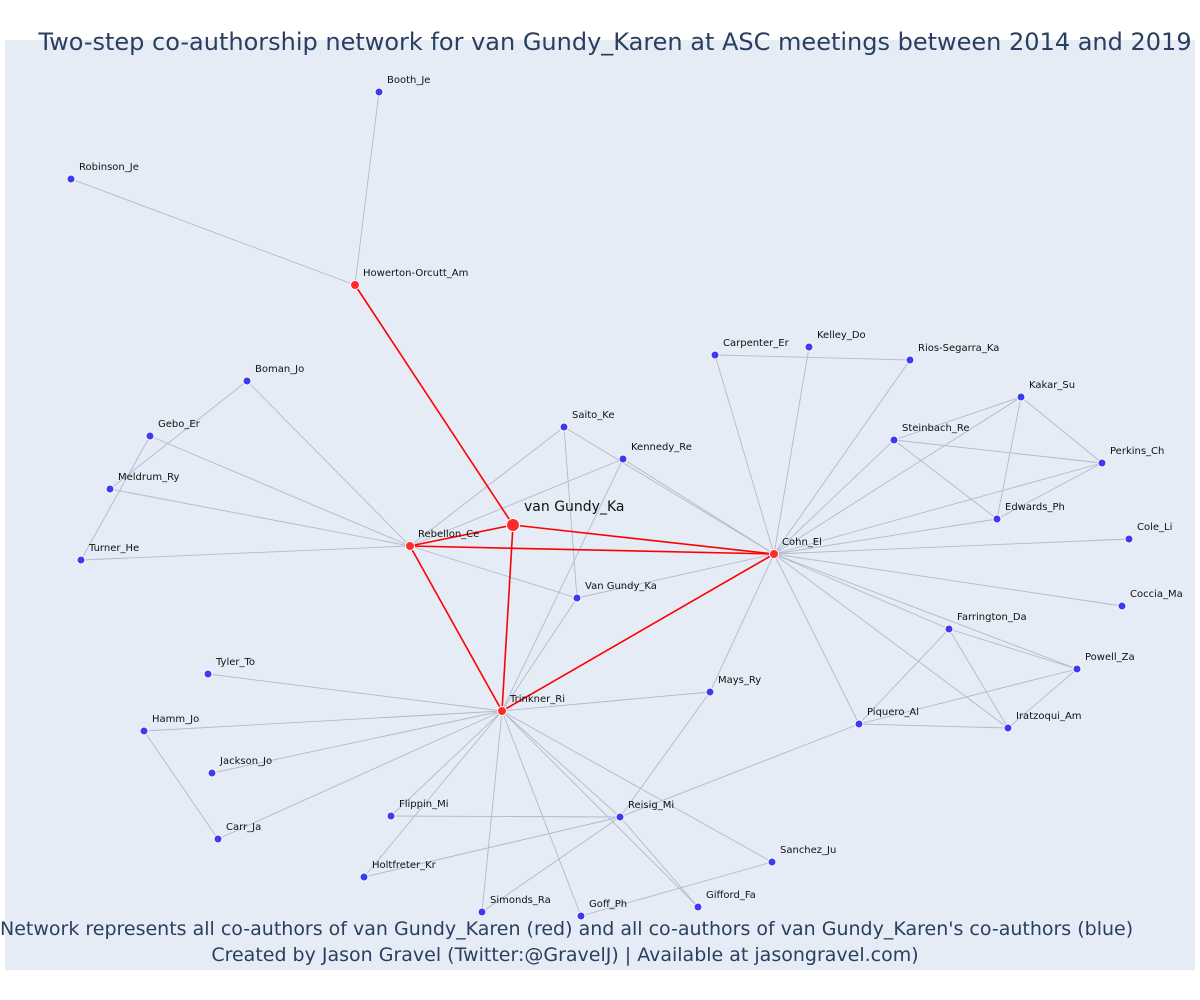  What do you see at coordinates (841, 335) in the screenshot?
I see `node-label-kelley: Kelley_Do` at bounding box center [841, 335].